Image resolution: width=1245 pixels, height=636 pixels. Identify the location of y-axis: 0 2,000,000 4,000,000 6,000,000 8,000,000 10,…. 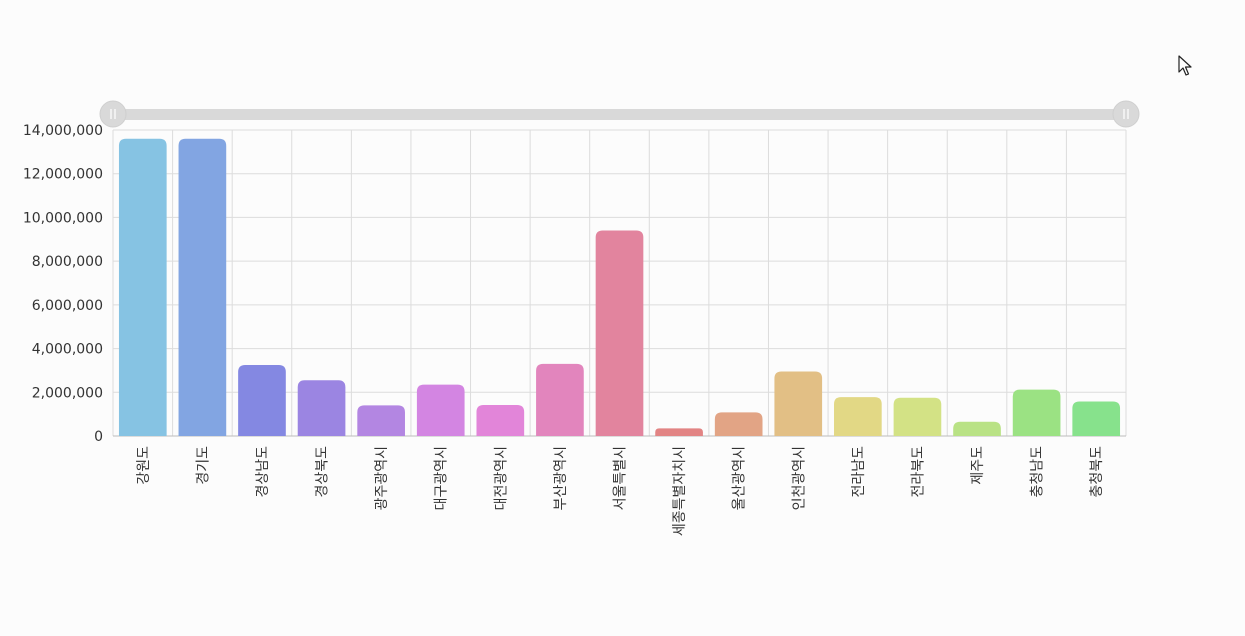
(63, 284).